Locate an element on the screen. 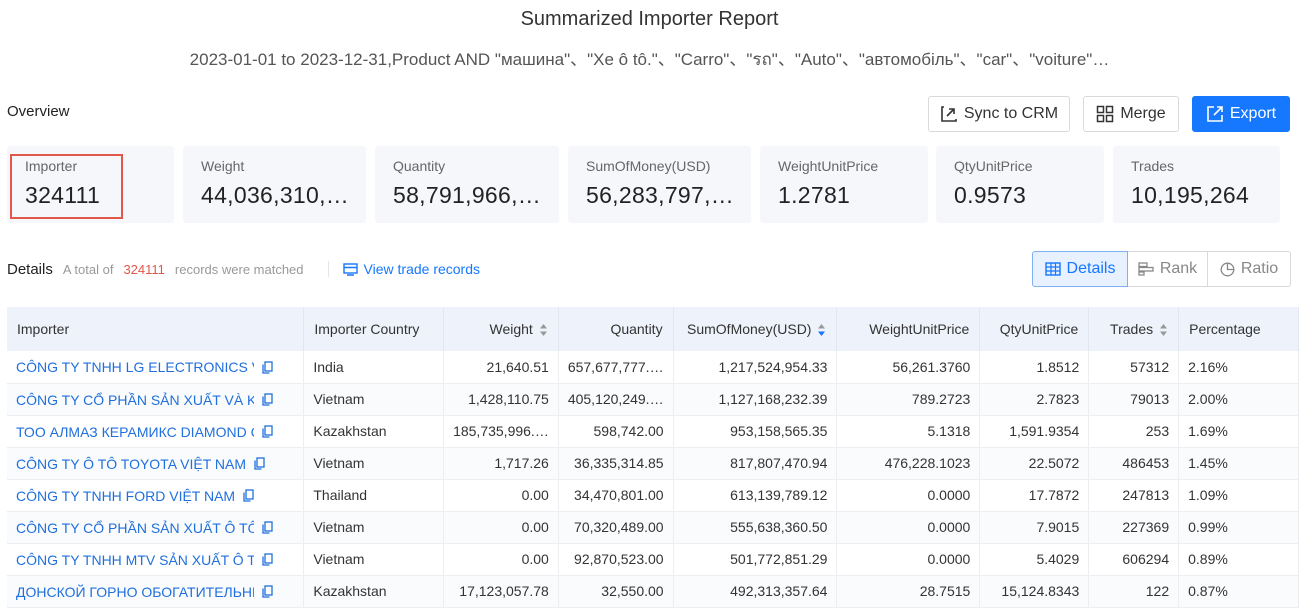 The width and height of the screenshot is (1299, 608). page-title: Summarized Importer Report is located at coordinates (649, 19).